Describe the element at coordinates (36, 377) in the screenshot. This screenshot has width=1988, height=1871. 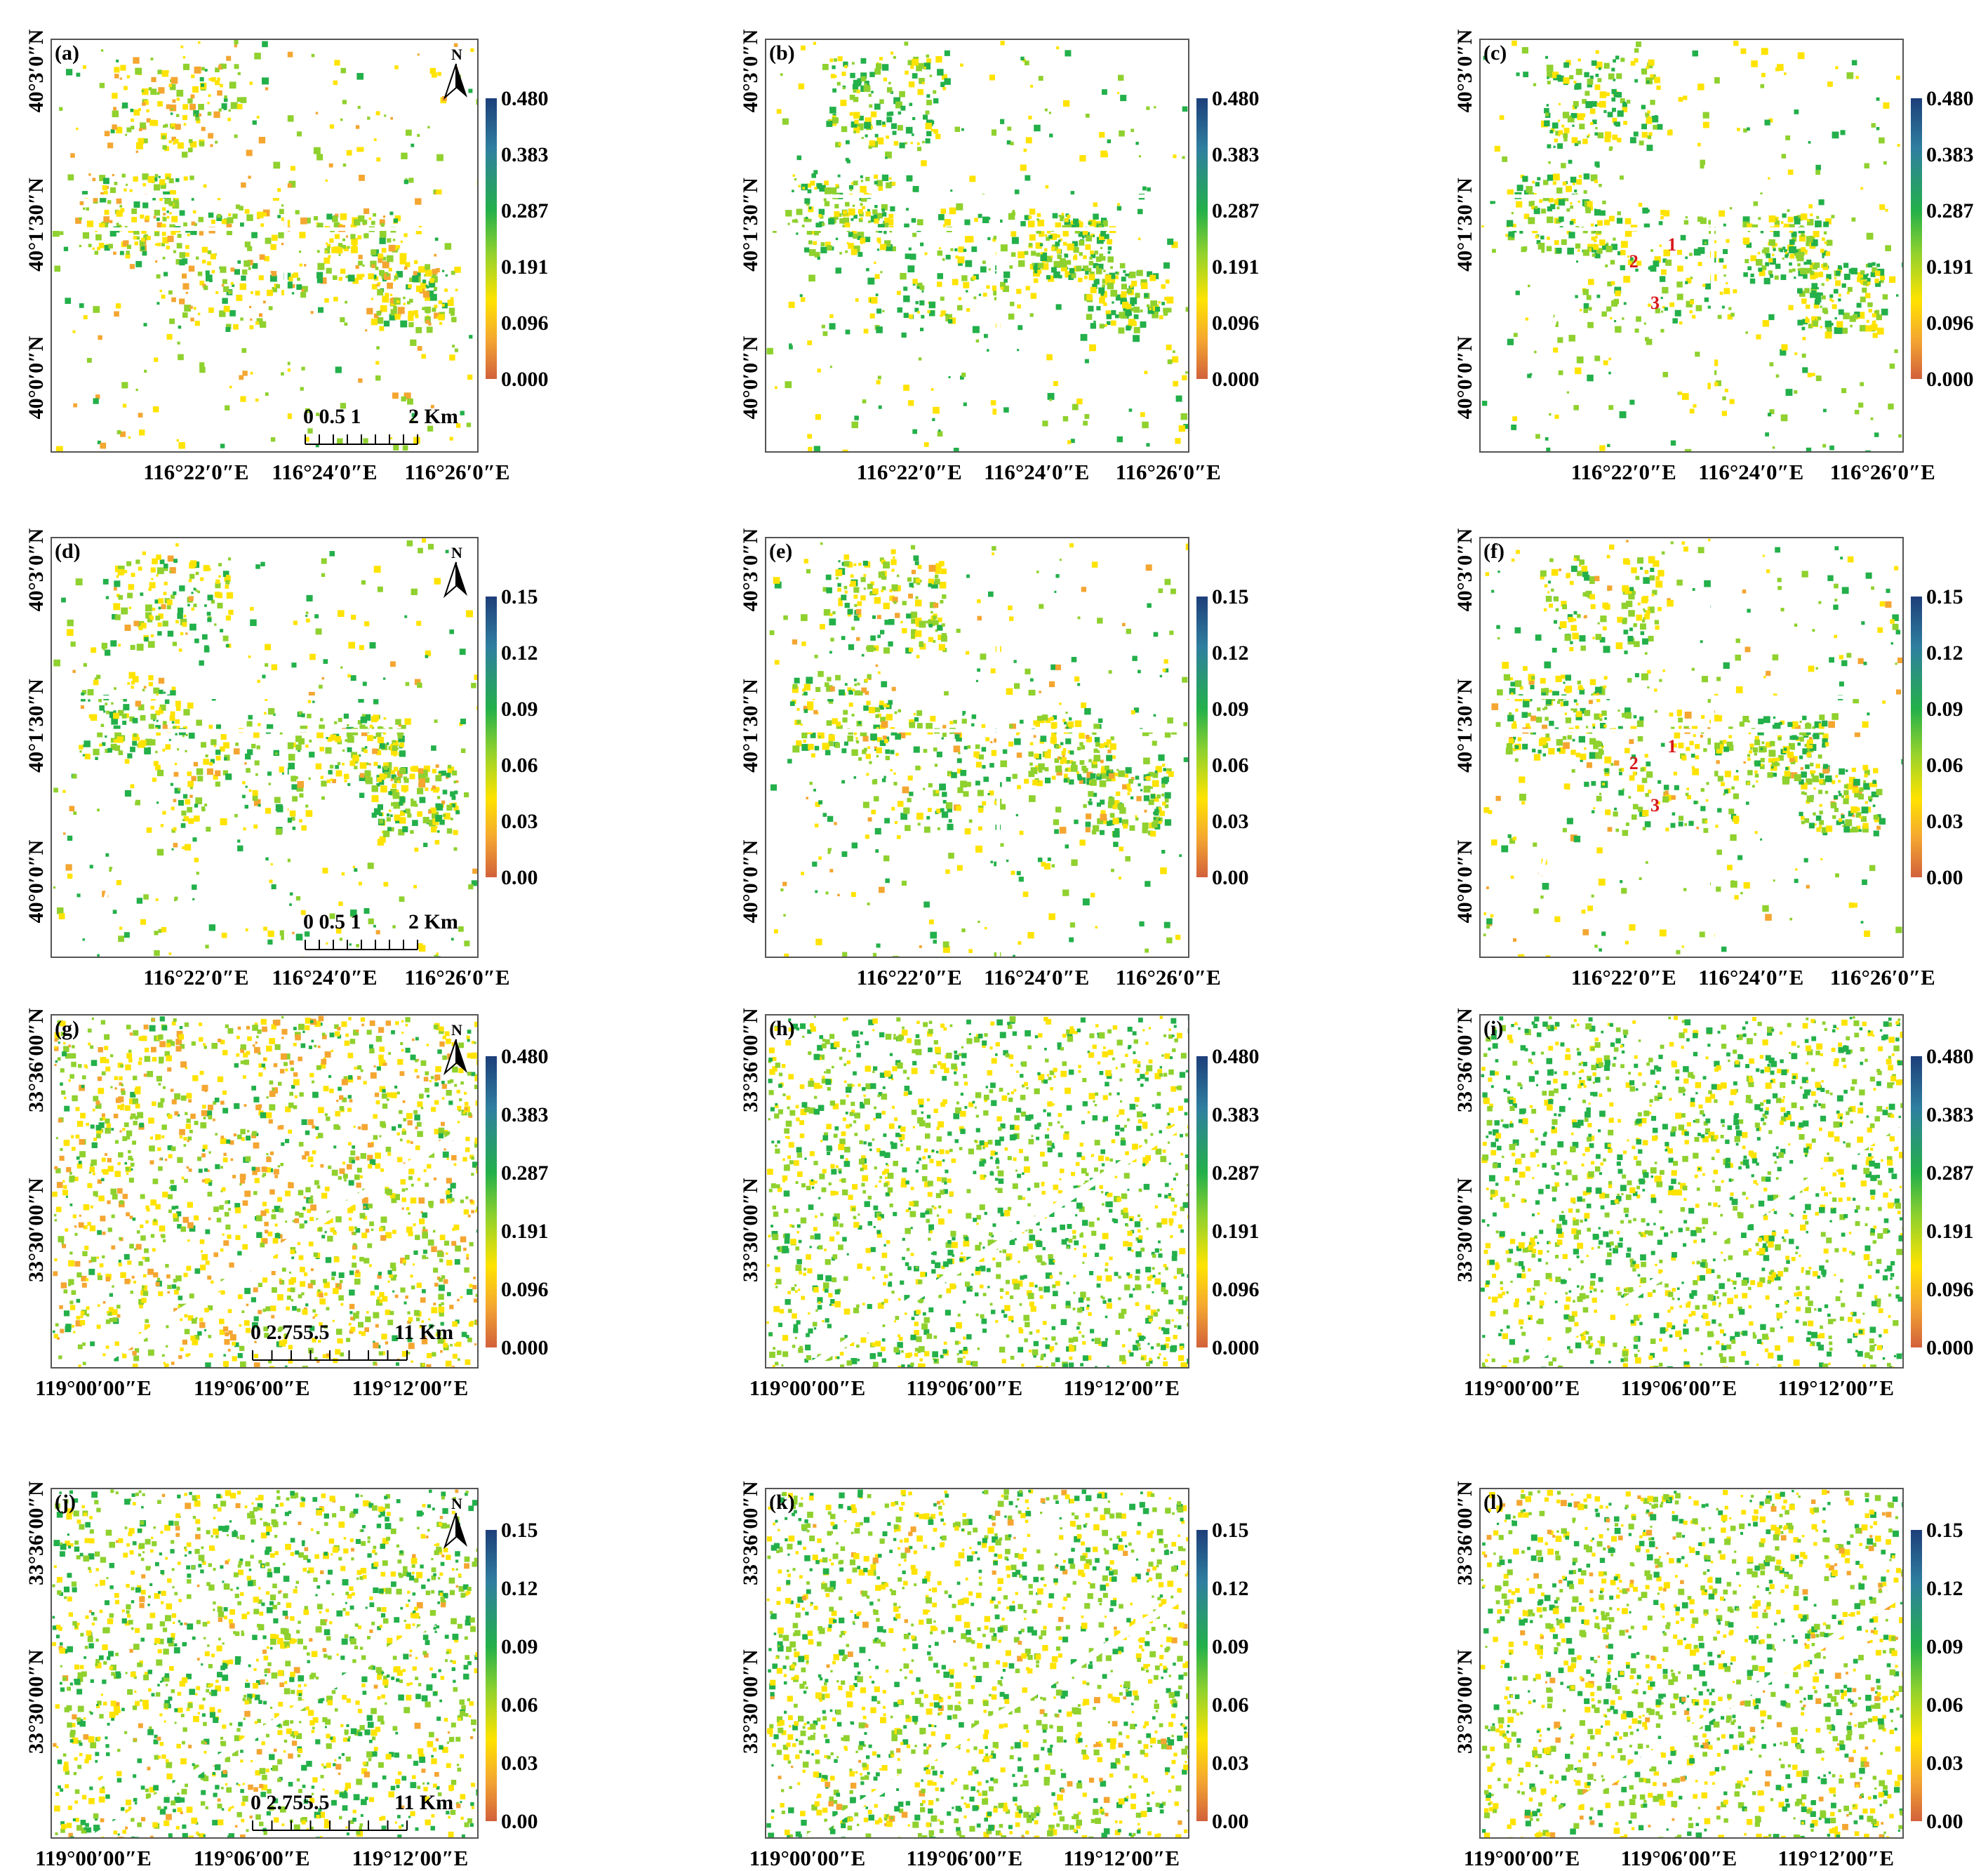
I see `latitude-label: 40°0′0″N` at that location.